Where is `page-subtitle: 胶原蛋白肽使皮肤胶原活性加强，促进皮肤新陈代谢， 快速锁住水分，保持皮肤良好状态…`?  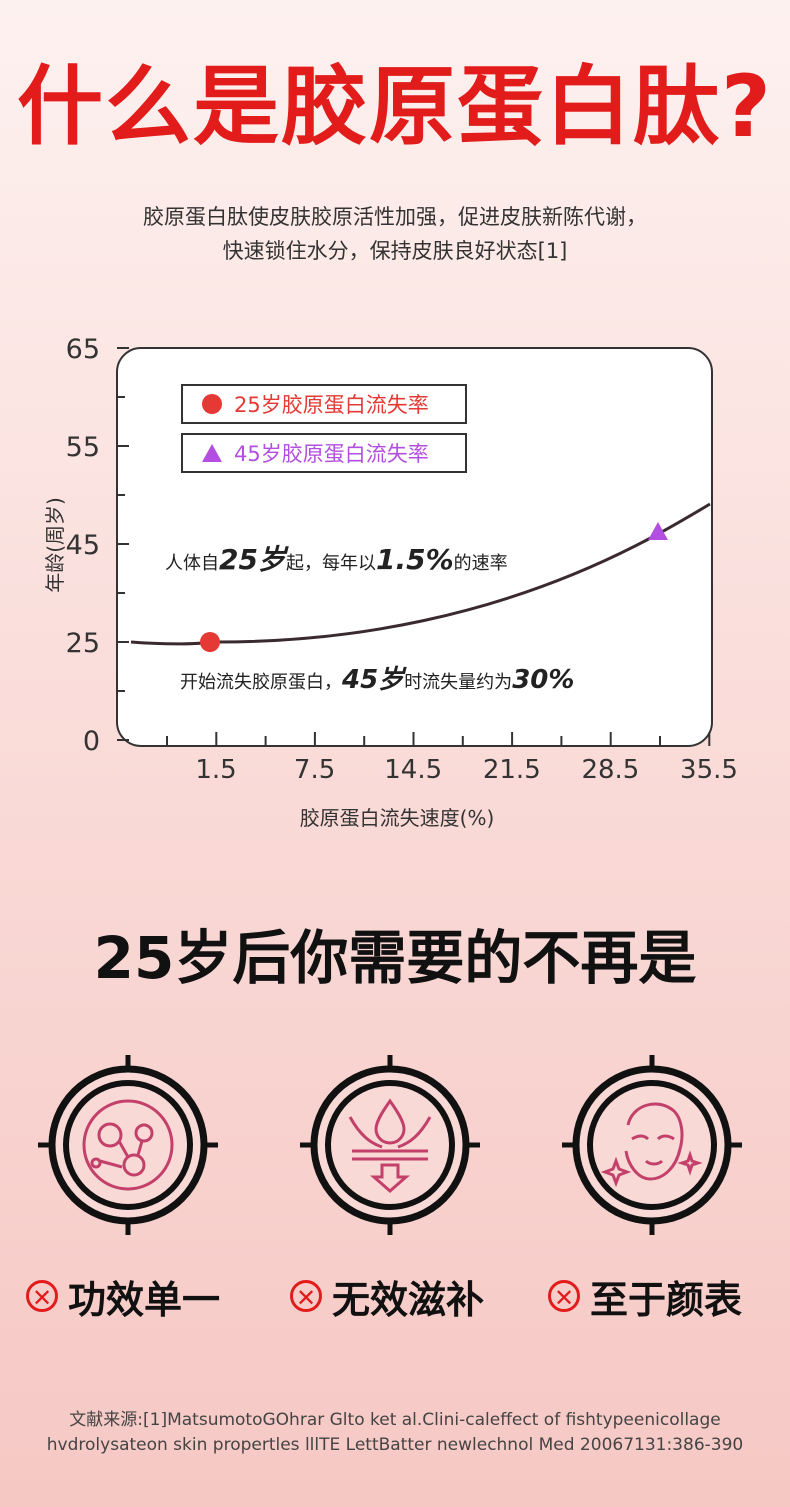
page-subtitle: 胶原蛋白肽使皮肤胶原活性加强，促进皮肤新陈代谢， 快速锁住水分，保持皮肤良好状态… is located at coordinates (395, 234).